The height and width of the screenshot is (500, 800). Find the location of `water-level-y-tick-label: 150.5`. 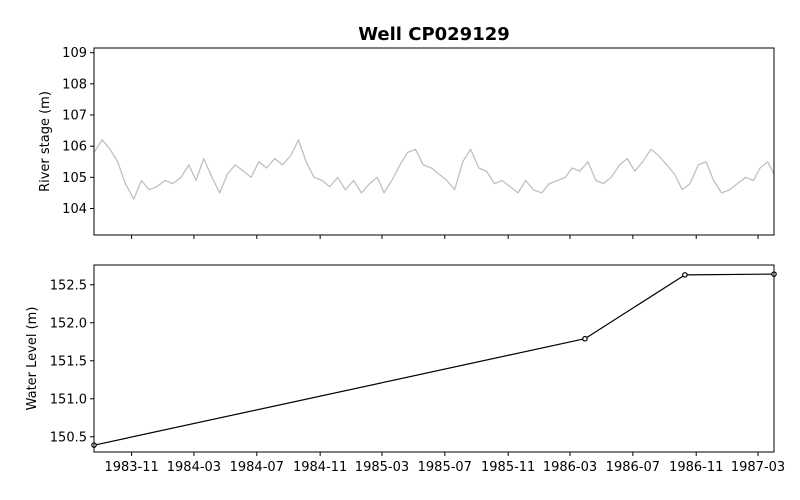

water-level-y-tick-label: 150.5 is located at coordinates (68, 437).